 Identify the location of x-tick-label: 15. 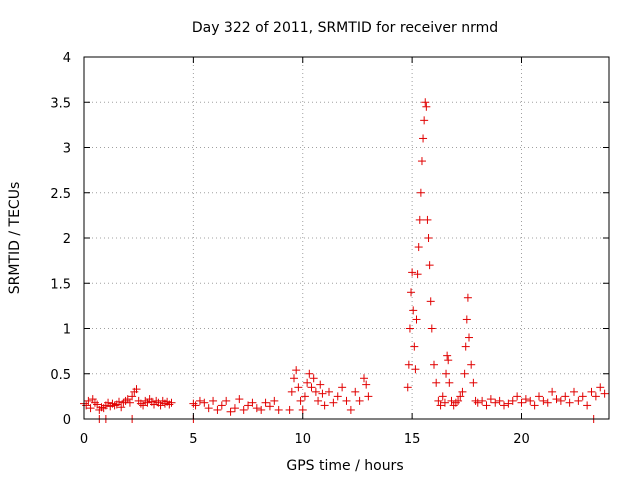
(412, 439).